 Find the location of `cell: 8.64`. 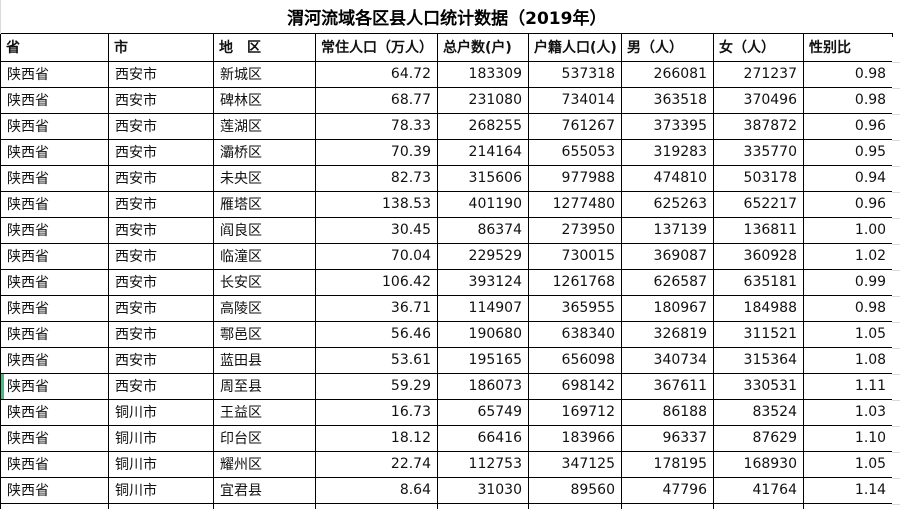

cell: 8.64 is located at coordinates (376, 490).